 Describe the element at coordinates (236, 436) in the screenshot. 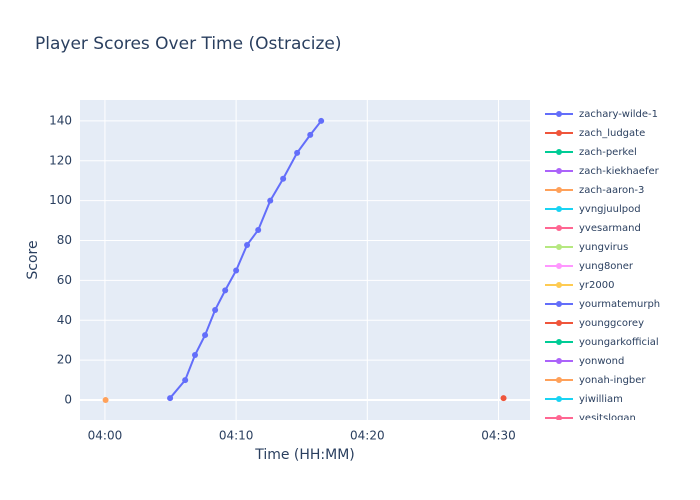

I see `x-tick-label: 04:10` at that location.